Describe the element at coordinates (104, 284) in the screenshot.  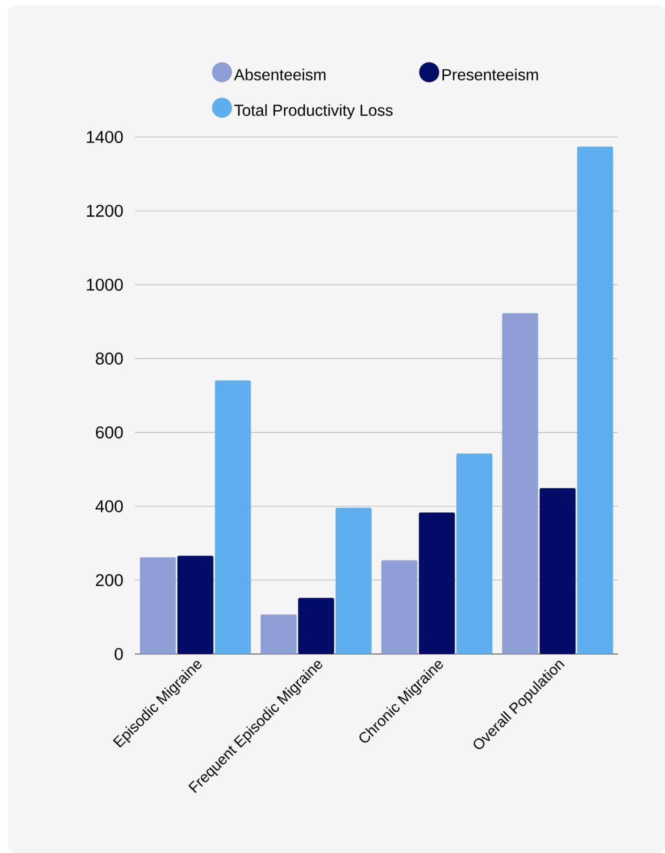
I see `y-tick-label: 1000` at that location.